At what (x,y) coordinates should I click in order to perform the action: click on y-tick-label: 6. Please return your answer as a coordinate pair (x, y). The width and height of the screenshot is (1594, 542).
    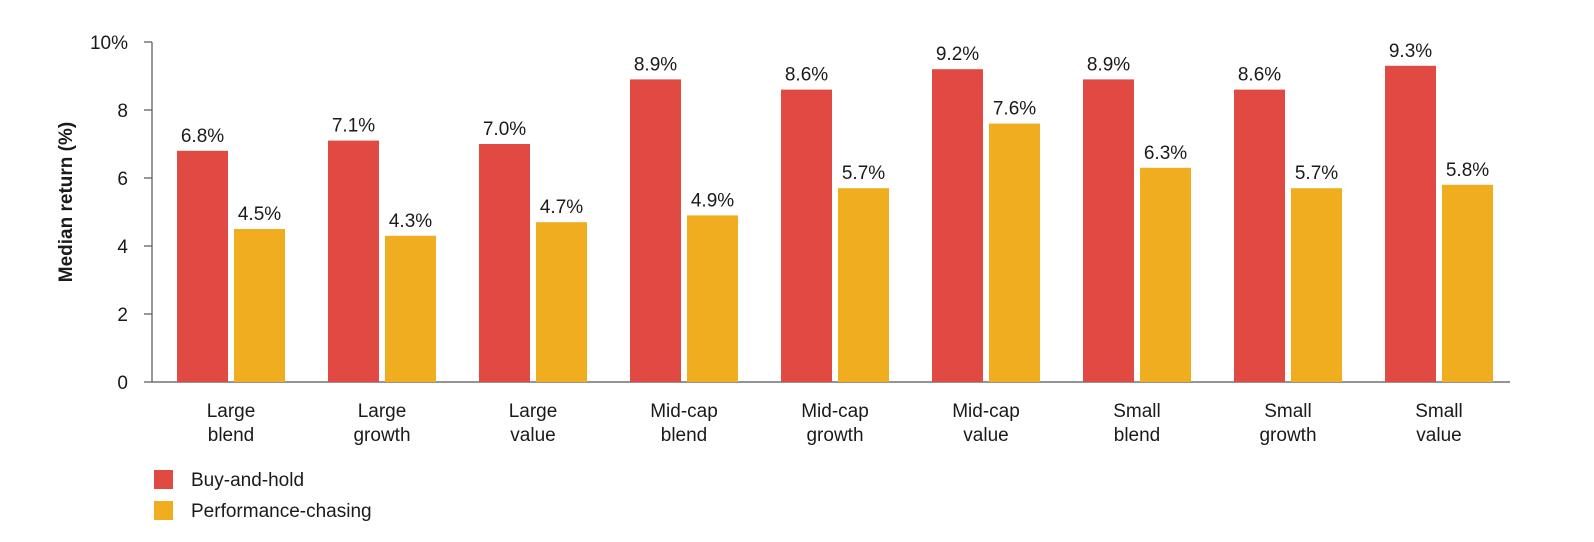
    Looking at the image, I should click on (122, 179).